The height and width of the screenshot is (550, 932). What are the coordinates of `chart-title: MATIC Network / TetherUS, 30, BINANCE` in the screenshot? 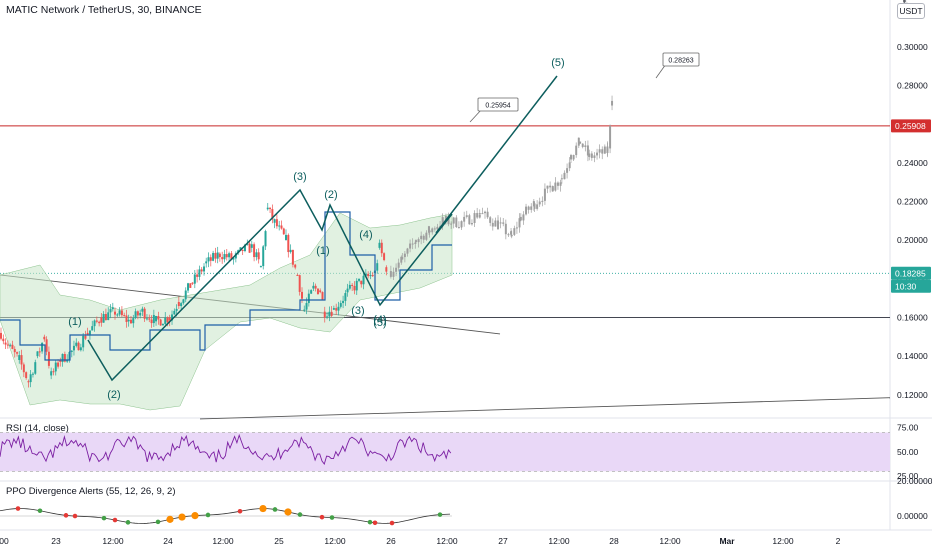 It's located at (104, 10).